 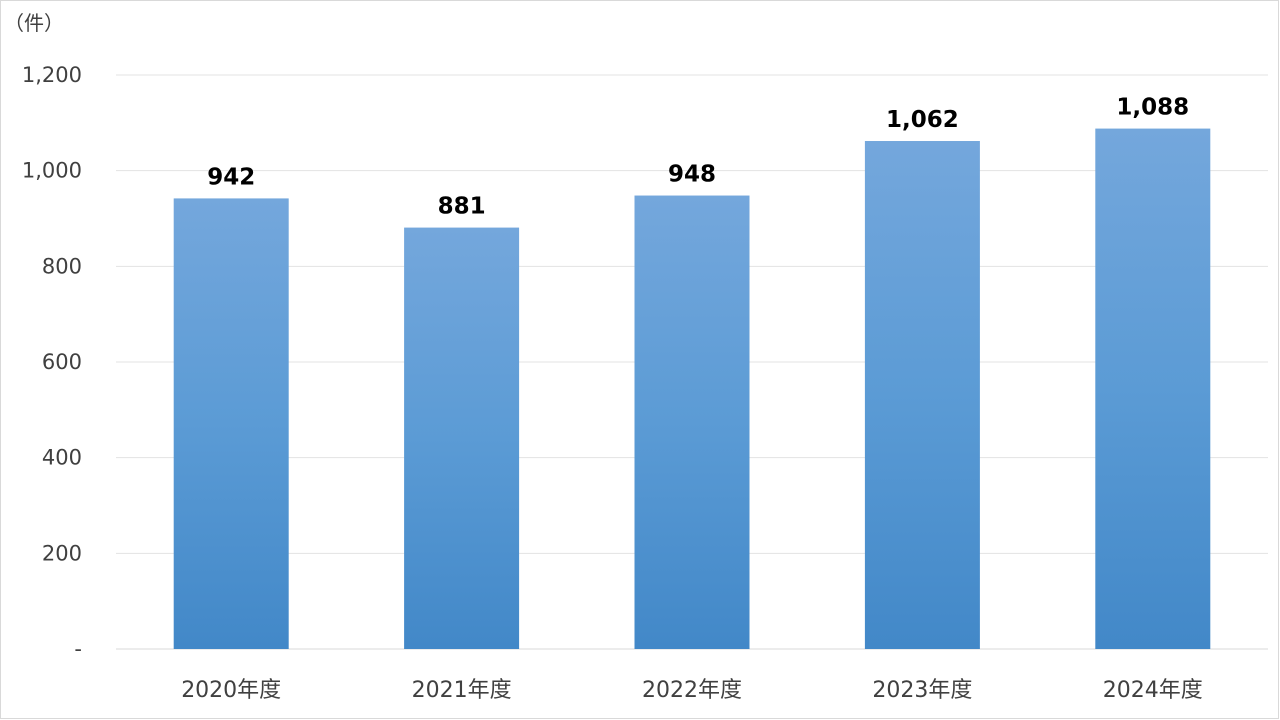 What do you see at coordinates (922, 690) in the screenshot?
I see `x-tick-label: 2023年度` at bounding box center [922, 690].